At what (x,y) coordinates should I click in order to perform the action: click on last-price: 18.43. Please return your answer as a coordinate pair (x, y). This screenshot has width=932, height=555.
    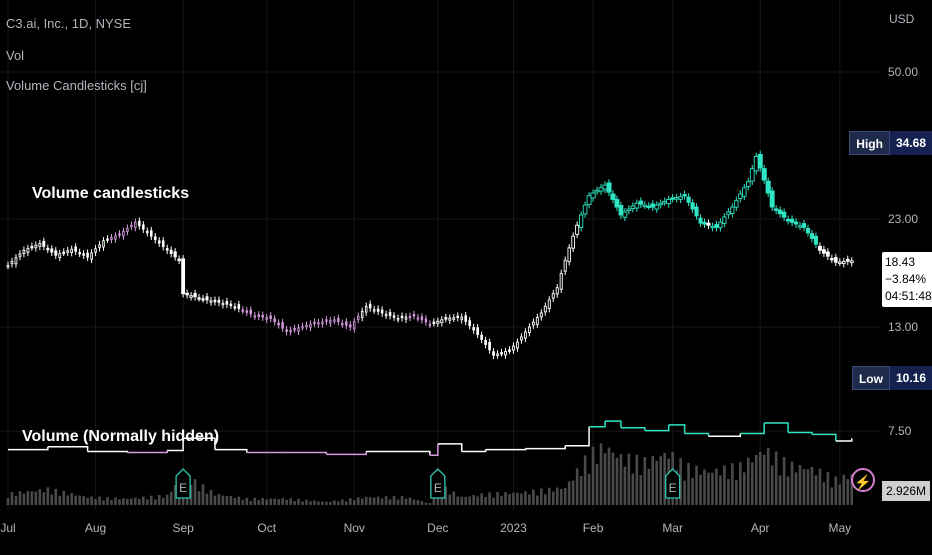
    Looking at the image, I should click on (900, 262).